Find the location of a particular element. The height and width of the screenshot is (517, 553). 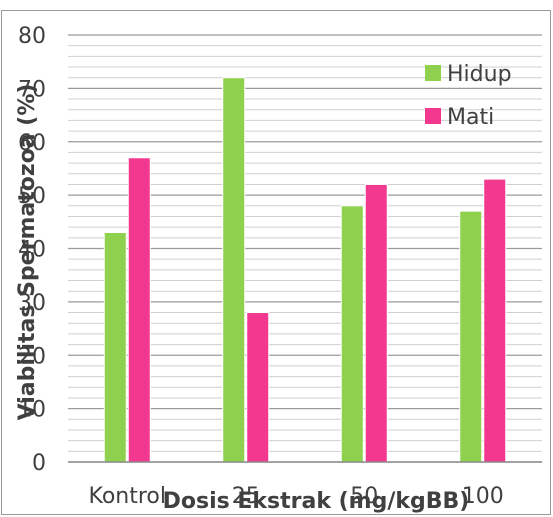

y-tick-label: 80 is located at coordinates (32, 36).